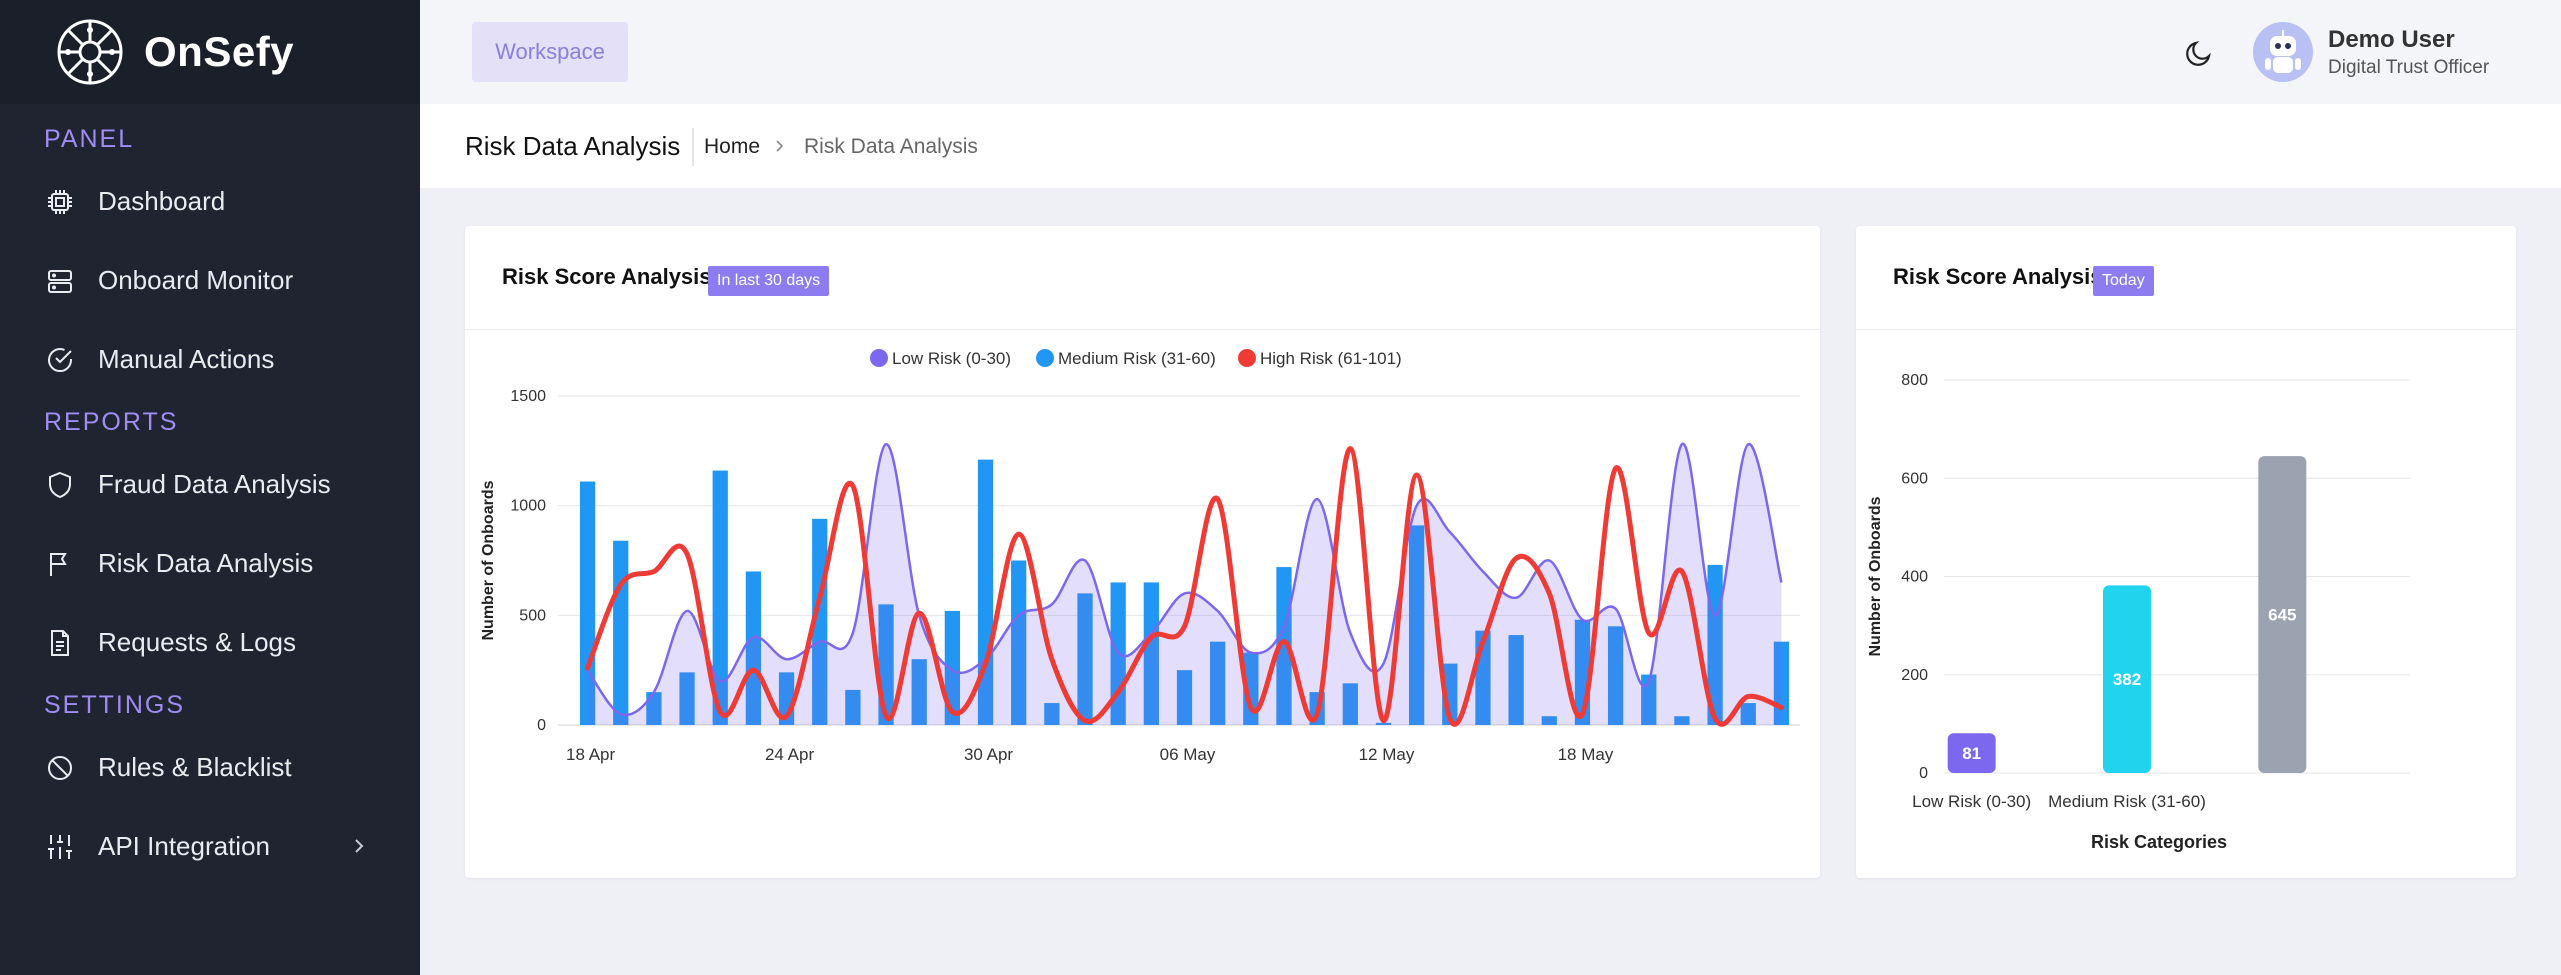  I want to click on y-tick-label: 500, so click(532, 615).